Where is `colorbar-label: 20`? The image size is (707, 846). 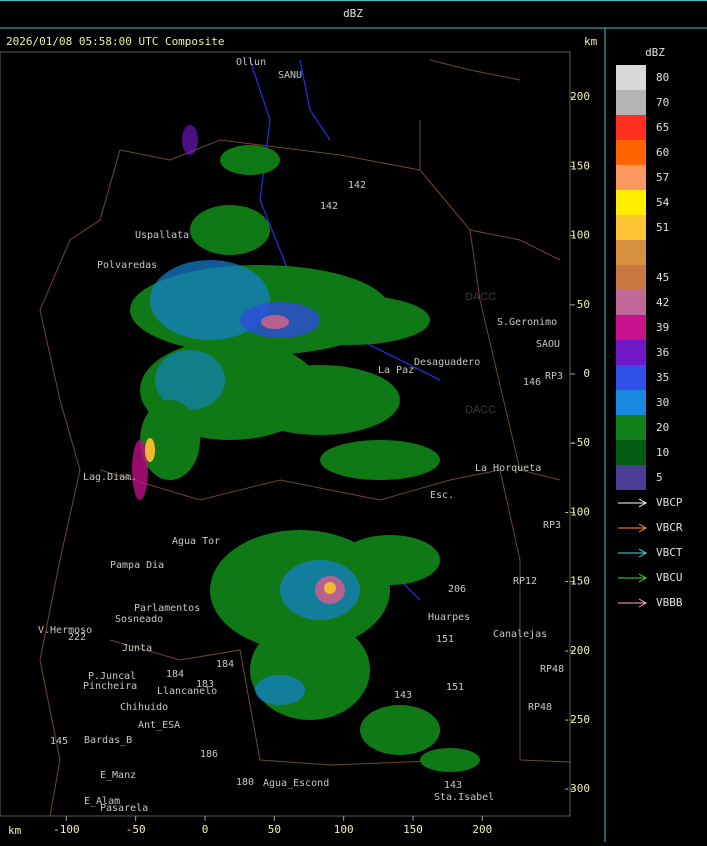 colorbar-label: 20 is located at coordinates (662, 427).